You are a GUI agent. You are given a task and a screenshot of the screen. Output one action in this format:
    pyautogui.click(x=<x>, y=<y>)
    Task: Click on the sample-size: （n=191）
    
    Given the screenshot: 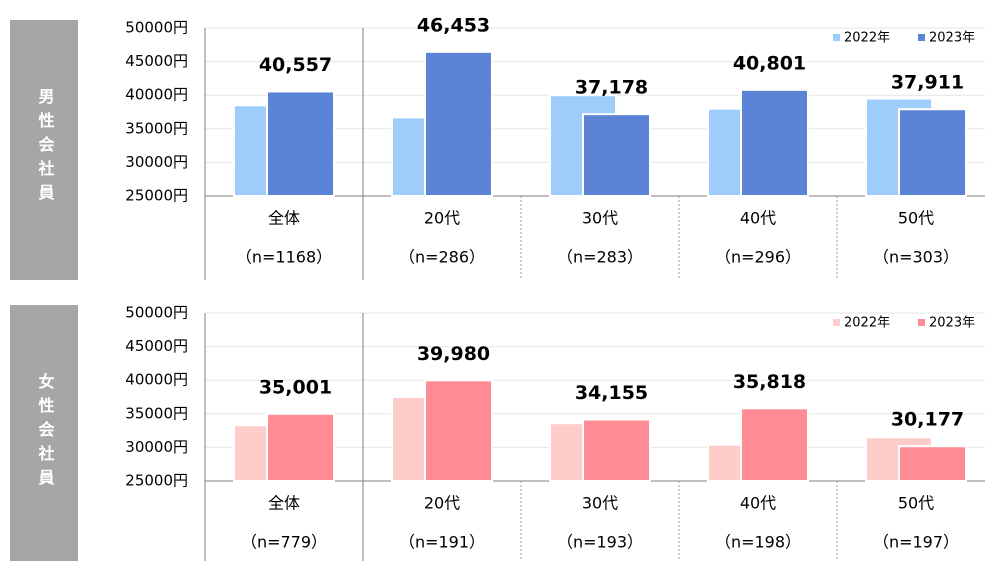 What is the action you would take?
    pyautogui.click(x=442, y=542)
    